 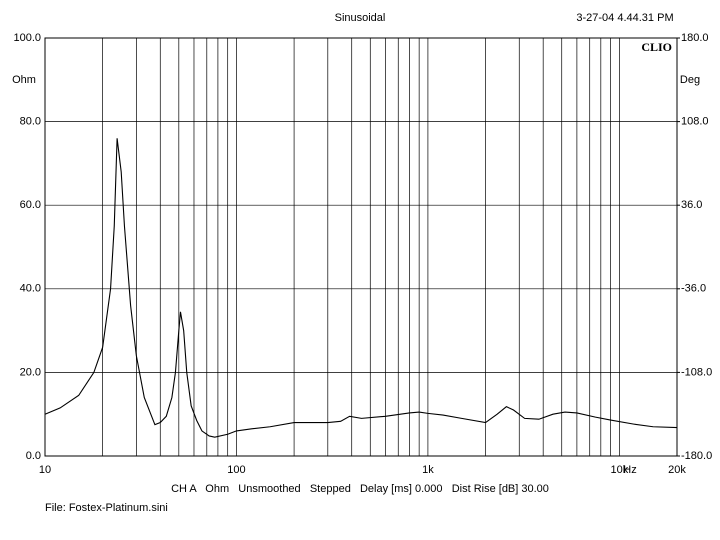 I want to click on chart-title: Sinusoidal, so click(x=360, y=18).